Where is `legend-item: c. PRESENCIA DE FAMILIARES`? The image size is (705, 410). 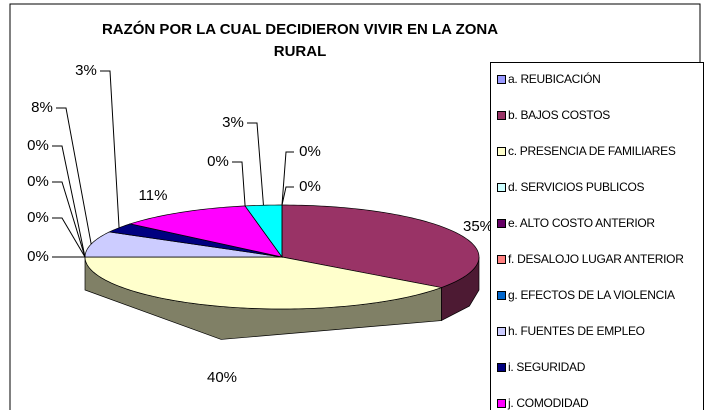 legend-item: c. PRESENCIA DE FAMILIARES is located at coordinates (597, 153).